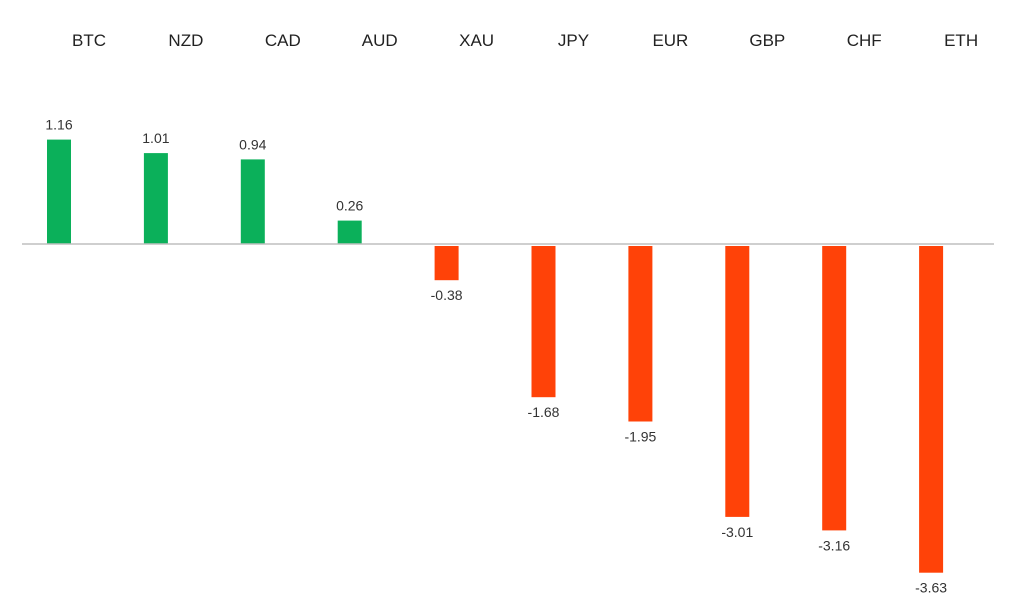 This screenshot has height=609, width=1024. What do you see at coordinates (349, 206) in the screenshot?
I see `value-label-aud: 0.26` at bounding box center [349, 206].